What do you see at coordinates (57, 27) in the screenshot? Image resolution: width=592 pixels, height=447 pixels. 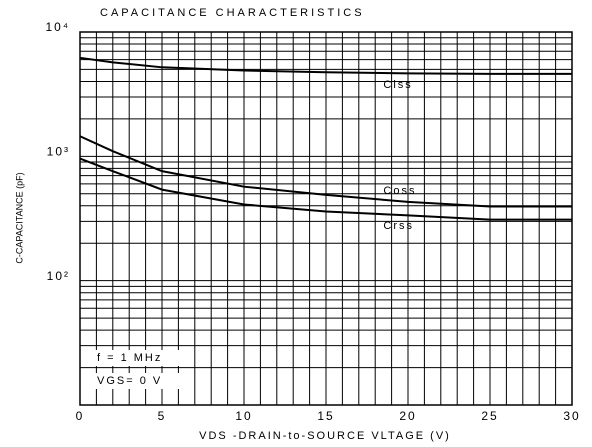 I see `y-tick-label: 10⁴` at bounding box center [57, 27].